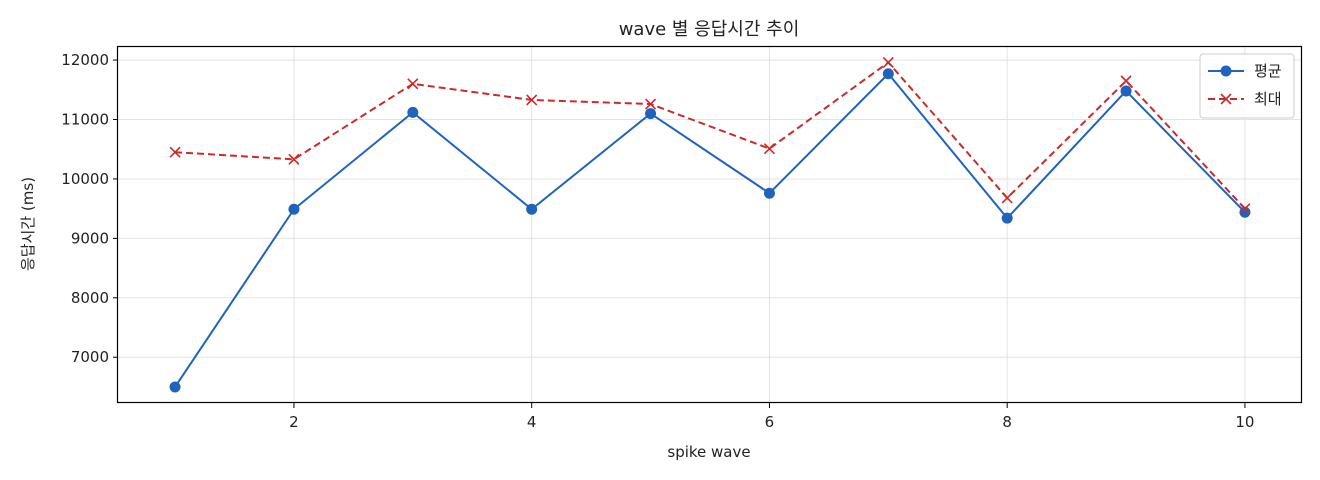 The height and width of the screenshot is (480, 1320). Describe the element at coordinates (85, 120) in the screenshot. I see `y-tick-label: 11000` at that location.